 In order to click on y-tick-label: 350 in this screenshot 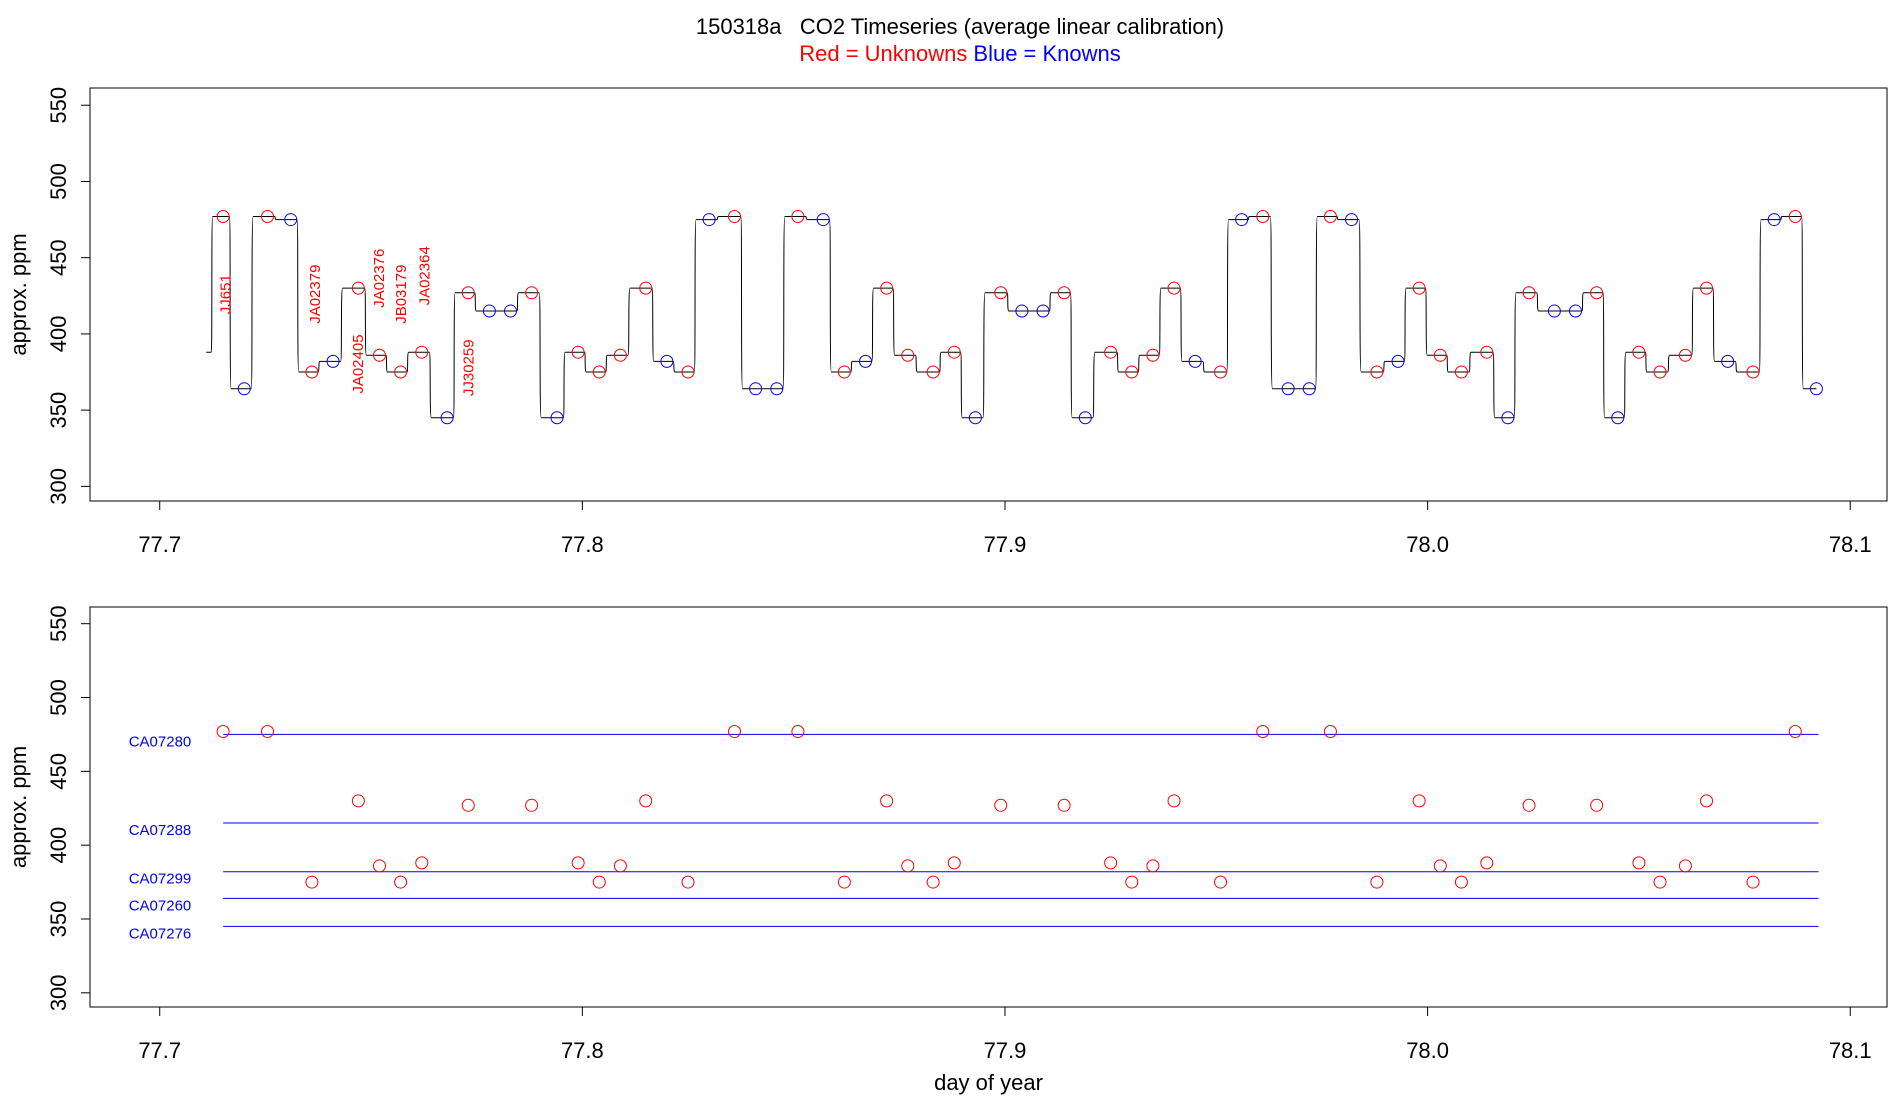, I will do `click(58, 919)`.